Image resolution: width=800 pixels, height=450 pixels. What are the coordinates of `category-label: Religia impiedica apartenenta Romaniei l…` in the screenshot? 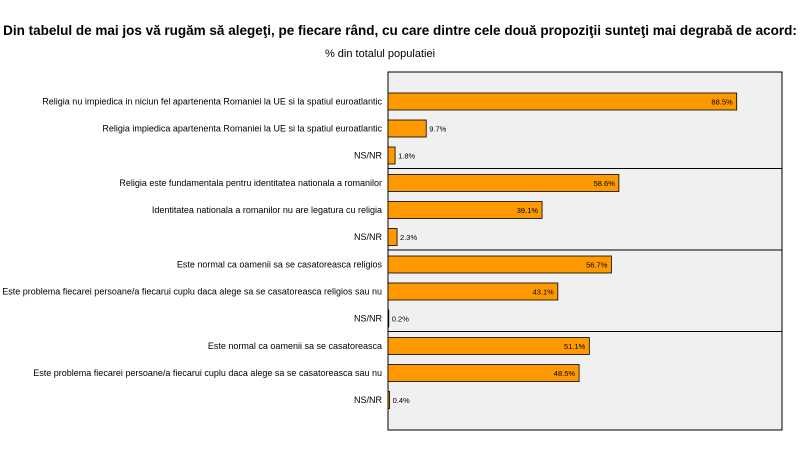 It's located at (242, 129).